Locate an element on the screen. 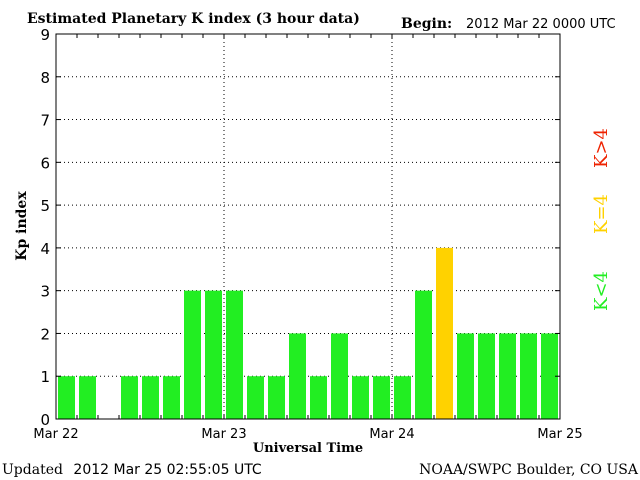 The height and width of the screenshot is (480, 640). x-tick-label: Mar 22 is located at coordinates (55, 434).